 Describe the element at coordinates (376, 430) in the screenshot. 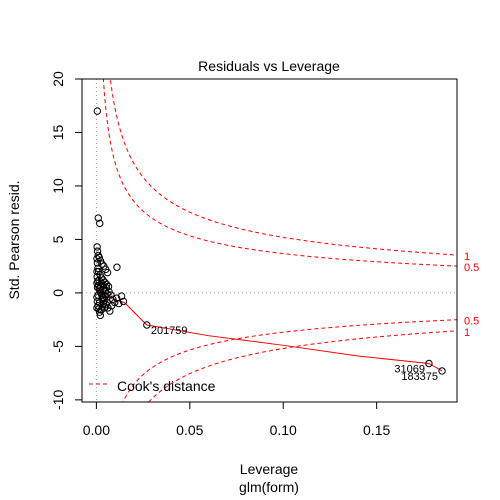

I see `x-tick-label: 0.15` at that location.